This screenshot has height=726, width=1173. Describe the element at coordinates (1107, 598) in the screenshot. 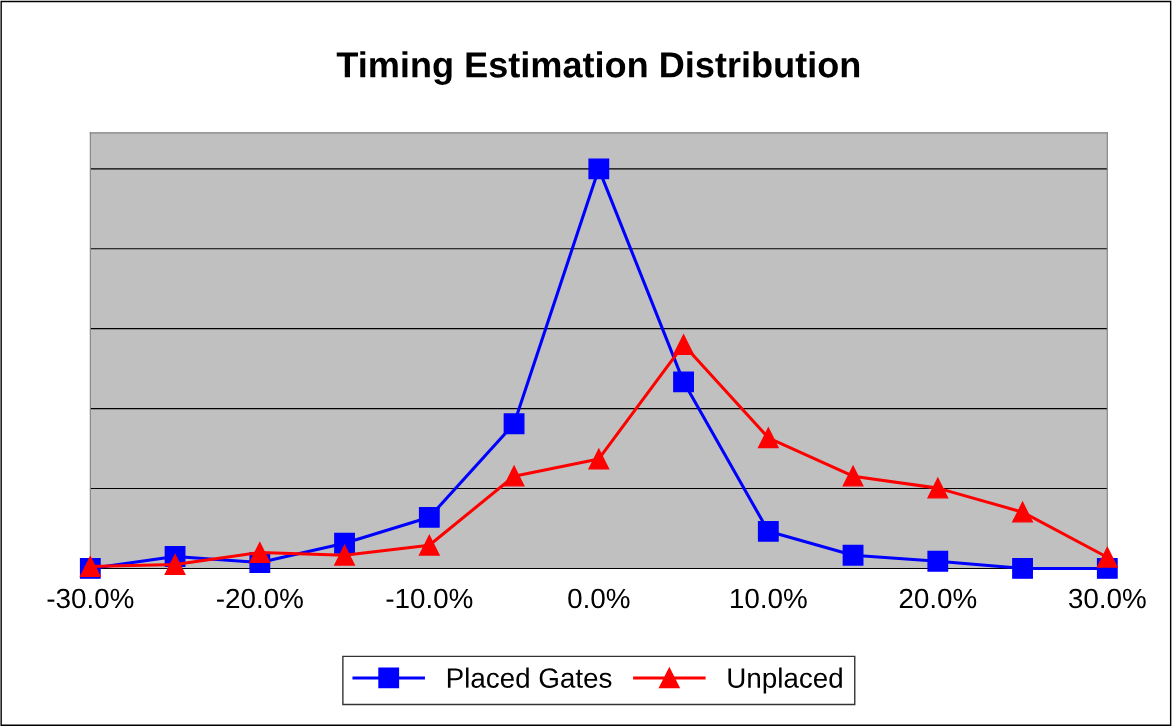

I see `x-tick-label: 30.0%` at that location.